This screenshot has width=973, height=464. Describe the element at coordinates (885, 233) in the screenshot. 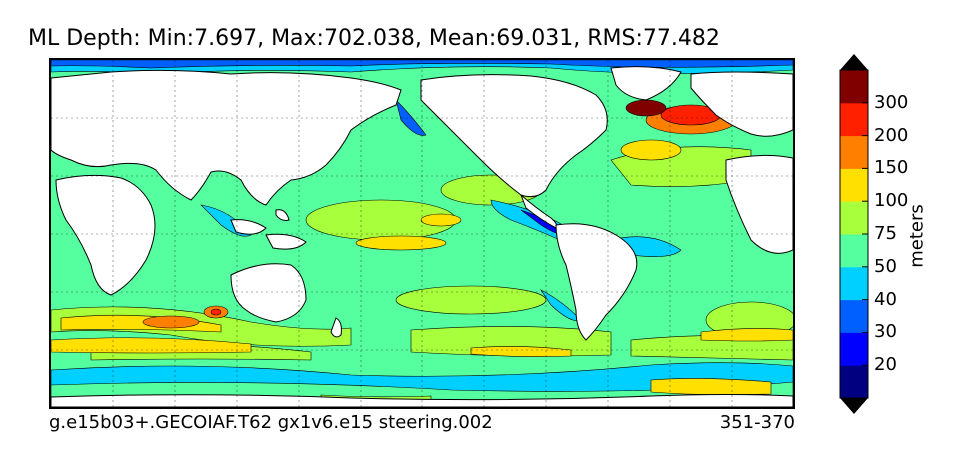

I see `colorbar-tick-label: 75` at that location.